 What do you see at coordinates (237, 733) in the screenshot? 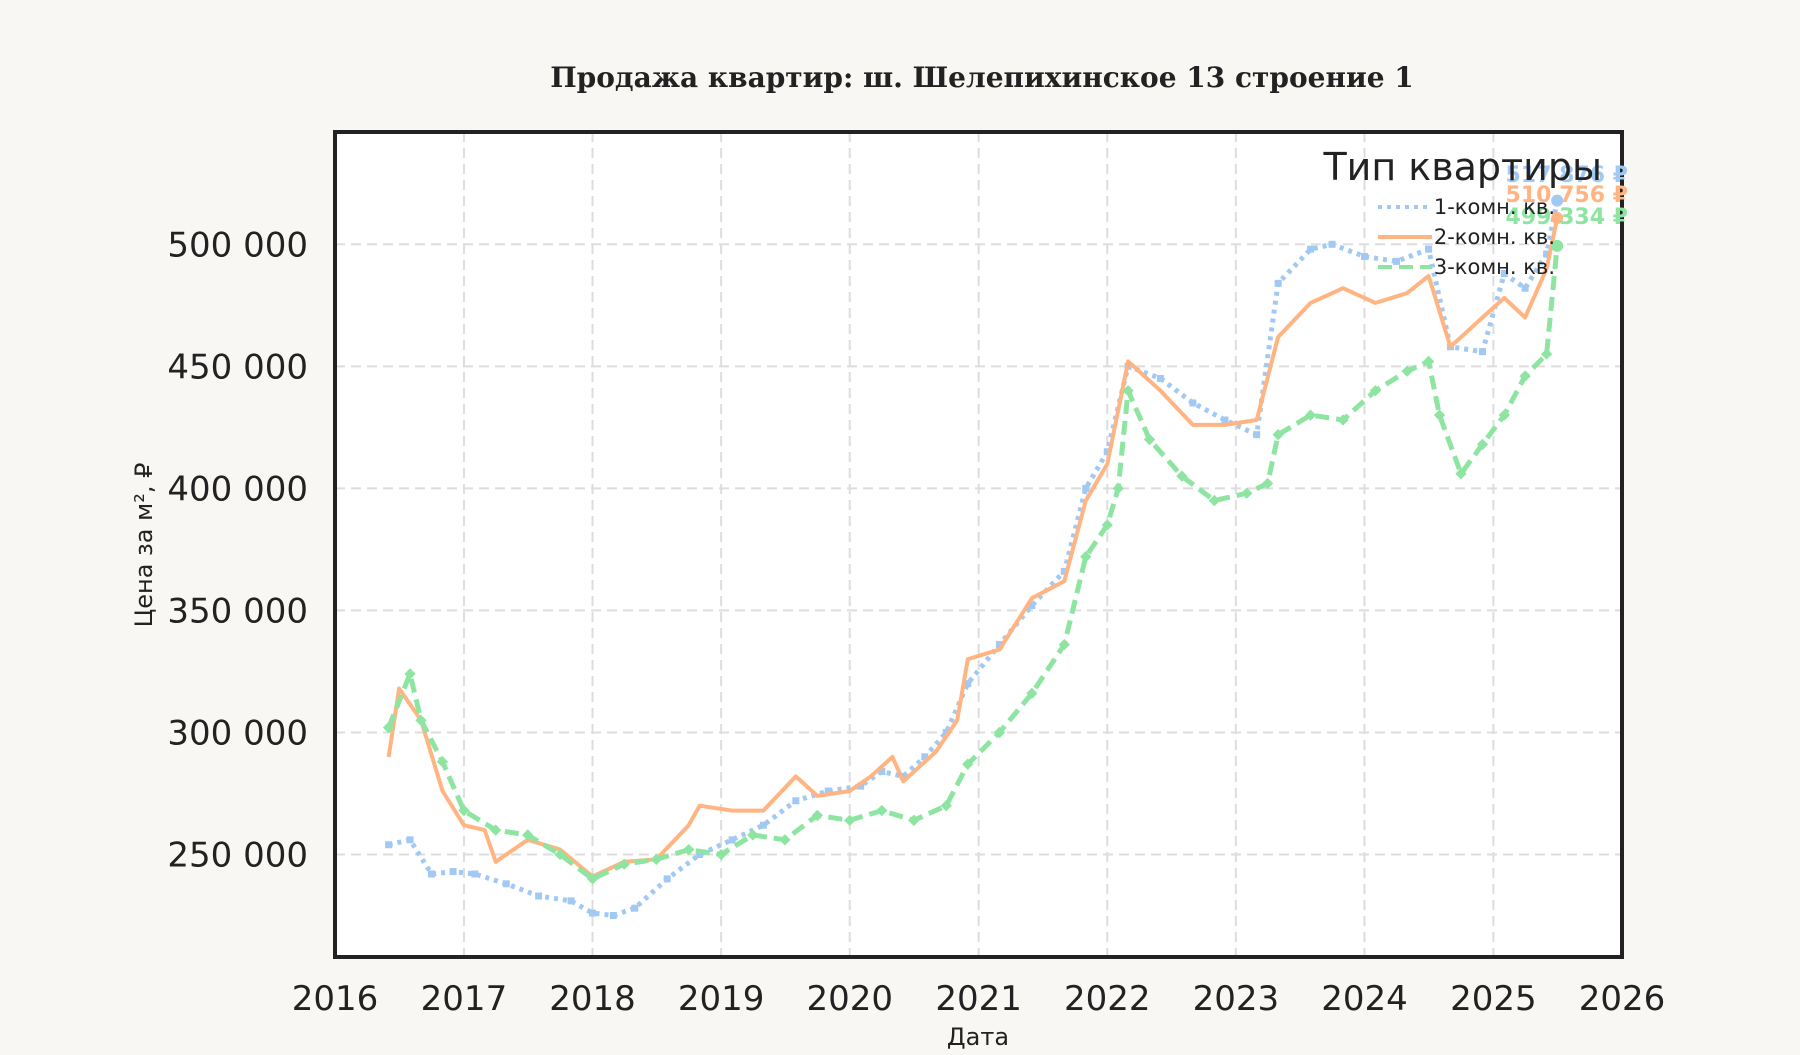
I see `y-tick-label: 300 000` at bounding box center [237, 733].